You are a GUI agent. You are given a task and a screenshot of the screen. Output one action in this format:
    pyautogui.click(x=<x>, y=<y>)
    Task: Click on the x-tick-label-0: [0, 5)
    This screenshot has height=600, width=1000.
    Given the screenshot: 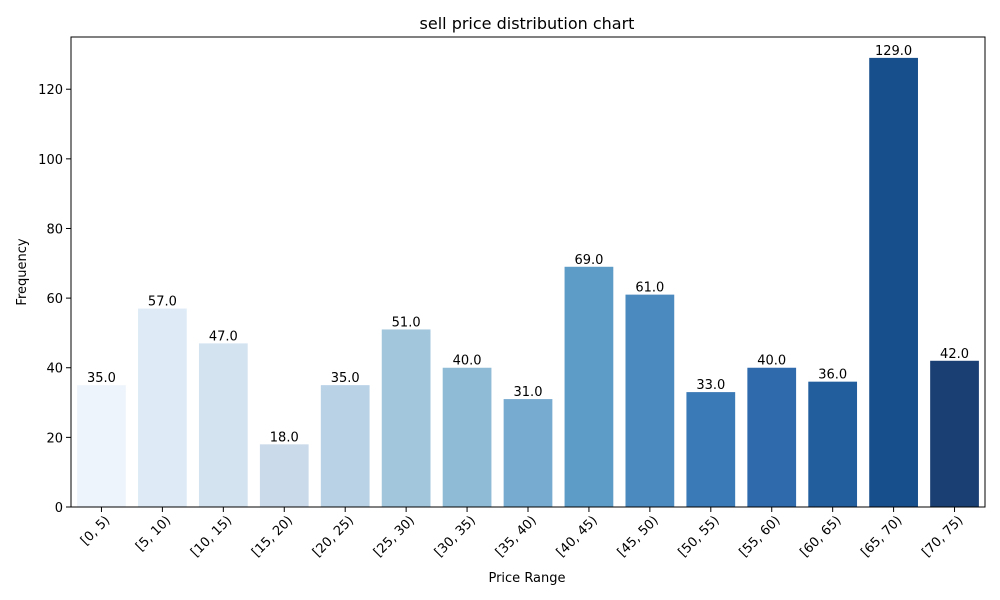 What is the action you would take?
    pyautogui.click(x=95, y=530)
    